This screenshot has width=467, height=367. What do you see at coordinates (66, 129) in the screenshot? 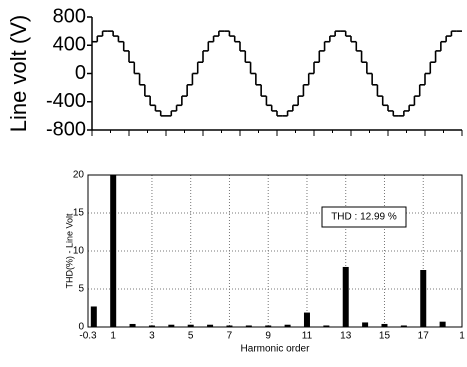
I see `y-tick-label: -800` at bounding box center [66, 129].